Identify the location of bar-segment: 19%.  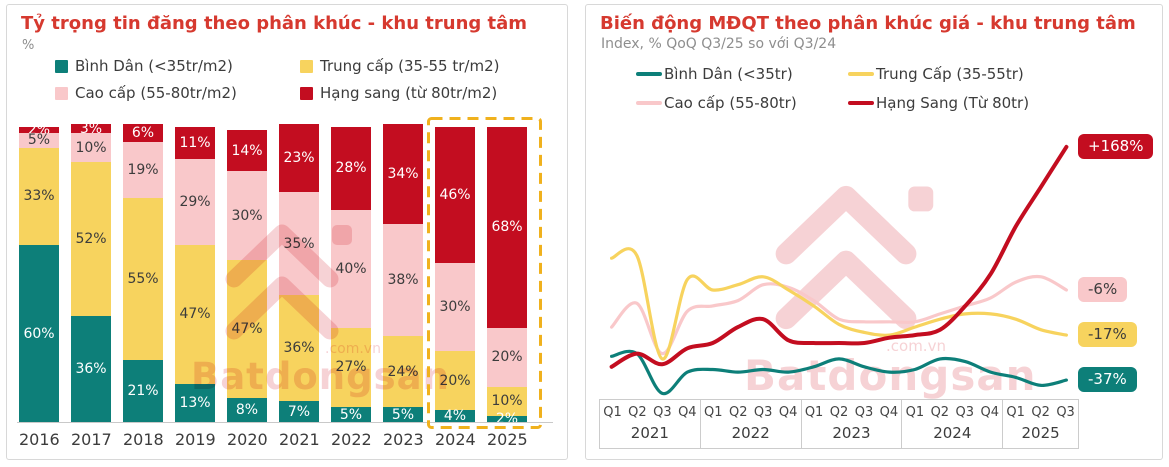
(143, 169).